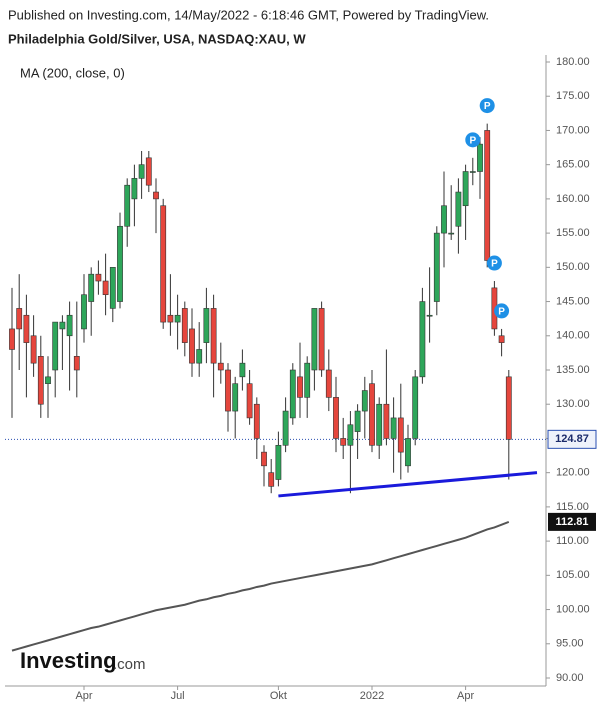 The image size is (600, 708). I want to click on x-tick-label: Okt, so click(278, 696).